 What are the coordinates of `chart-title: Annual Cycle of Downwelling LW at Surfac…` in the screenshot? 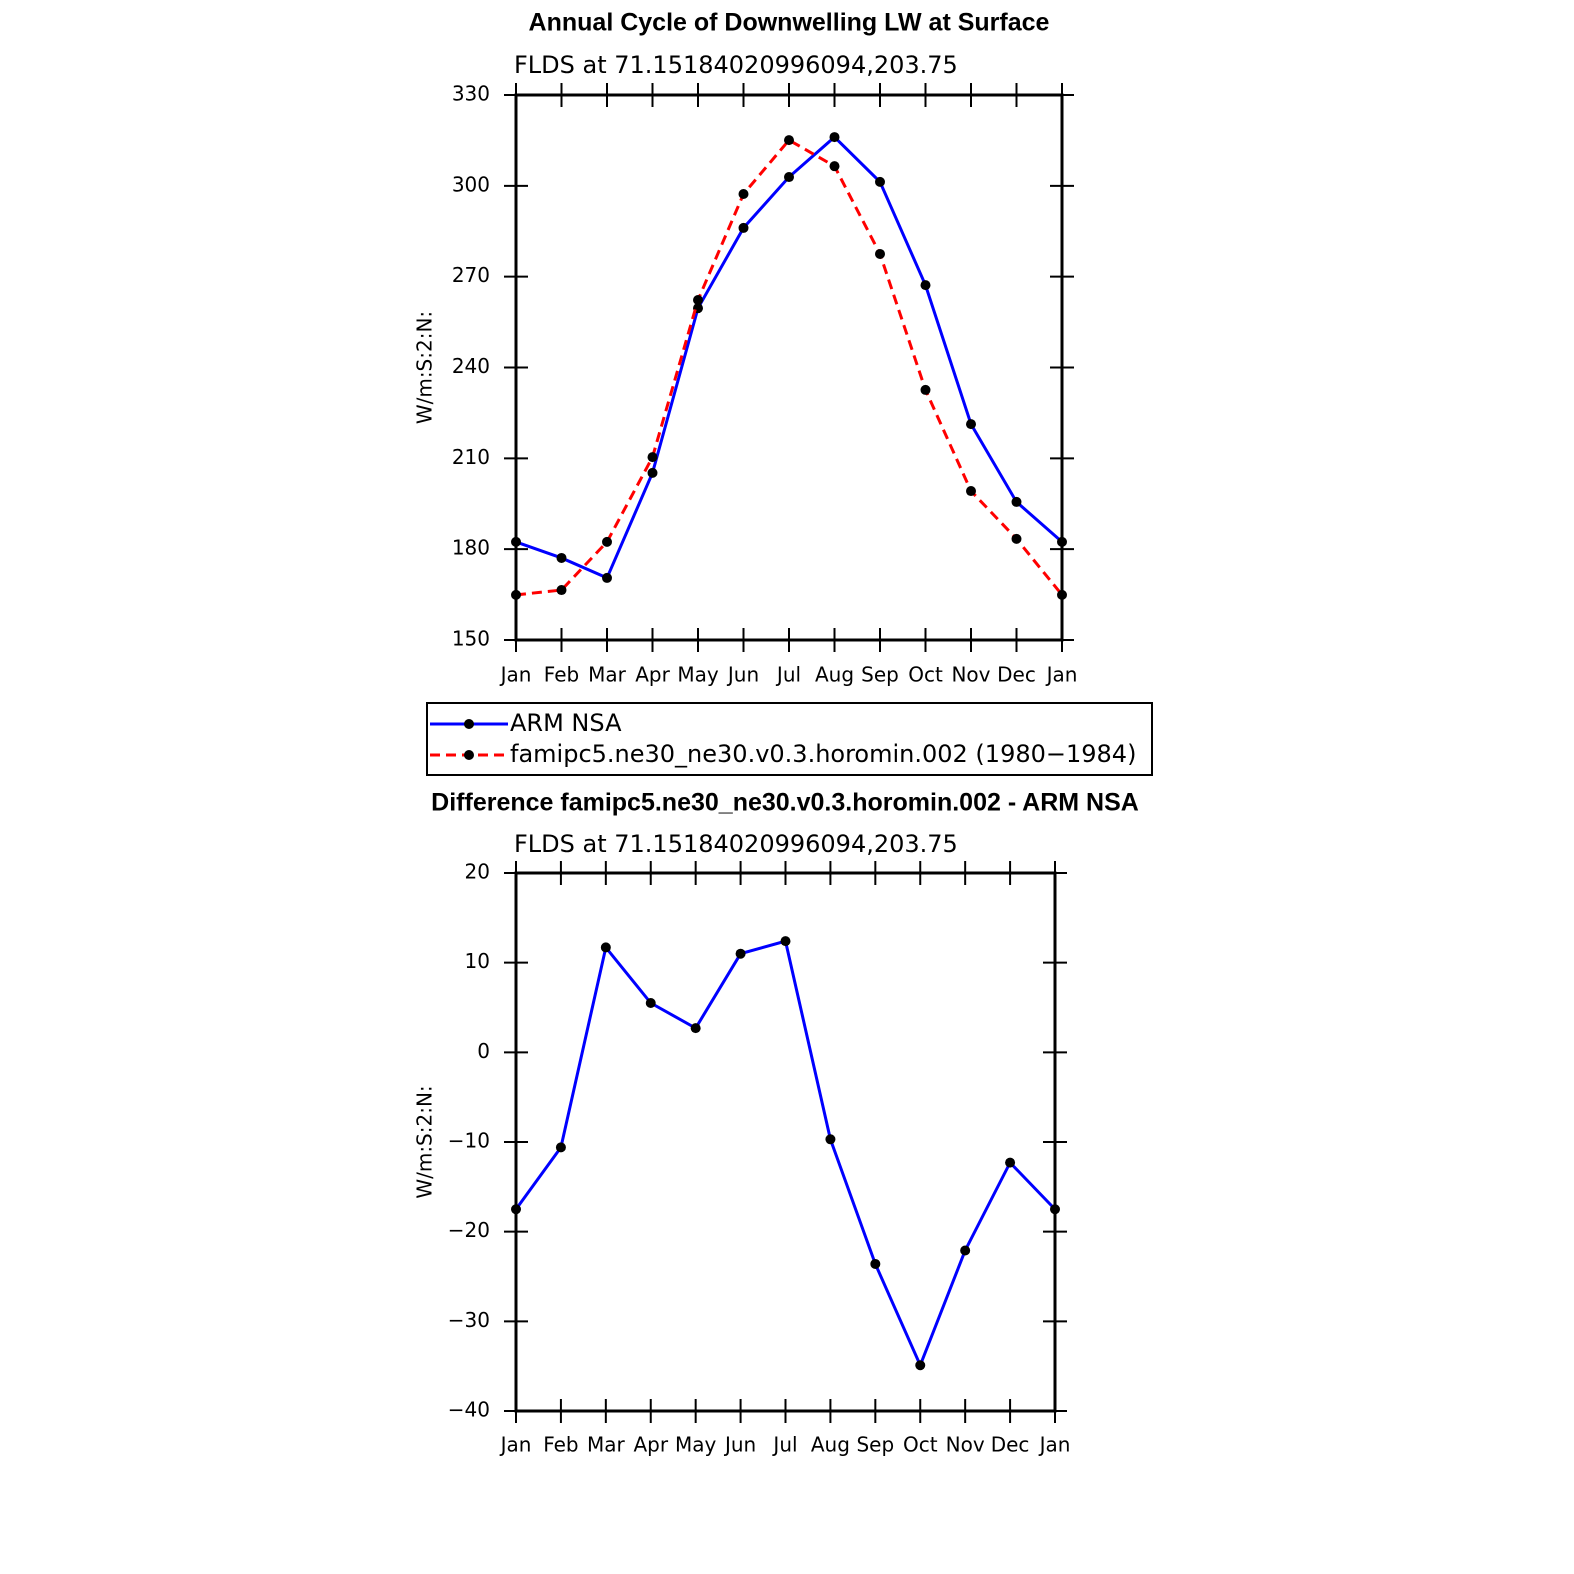 It's located at (789, 23).